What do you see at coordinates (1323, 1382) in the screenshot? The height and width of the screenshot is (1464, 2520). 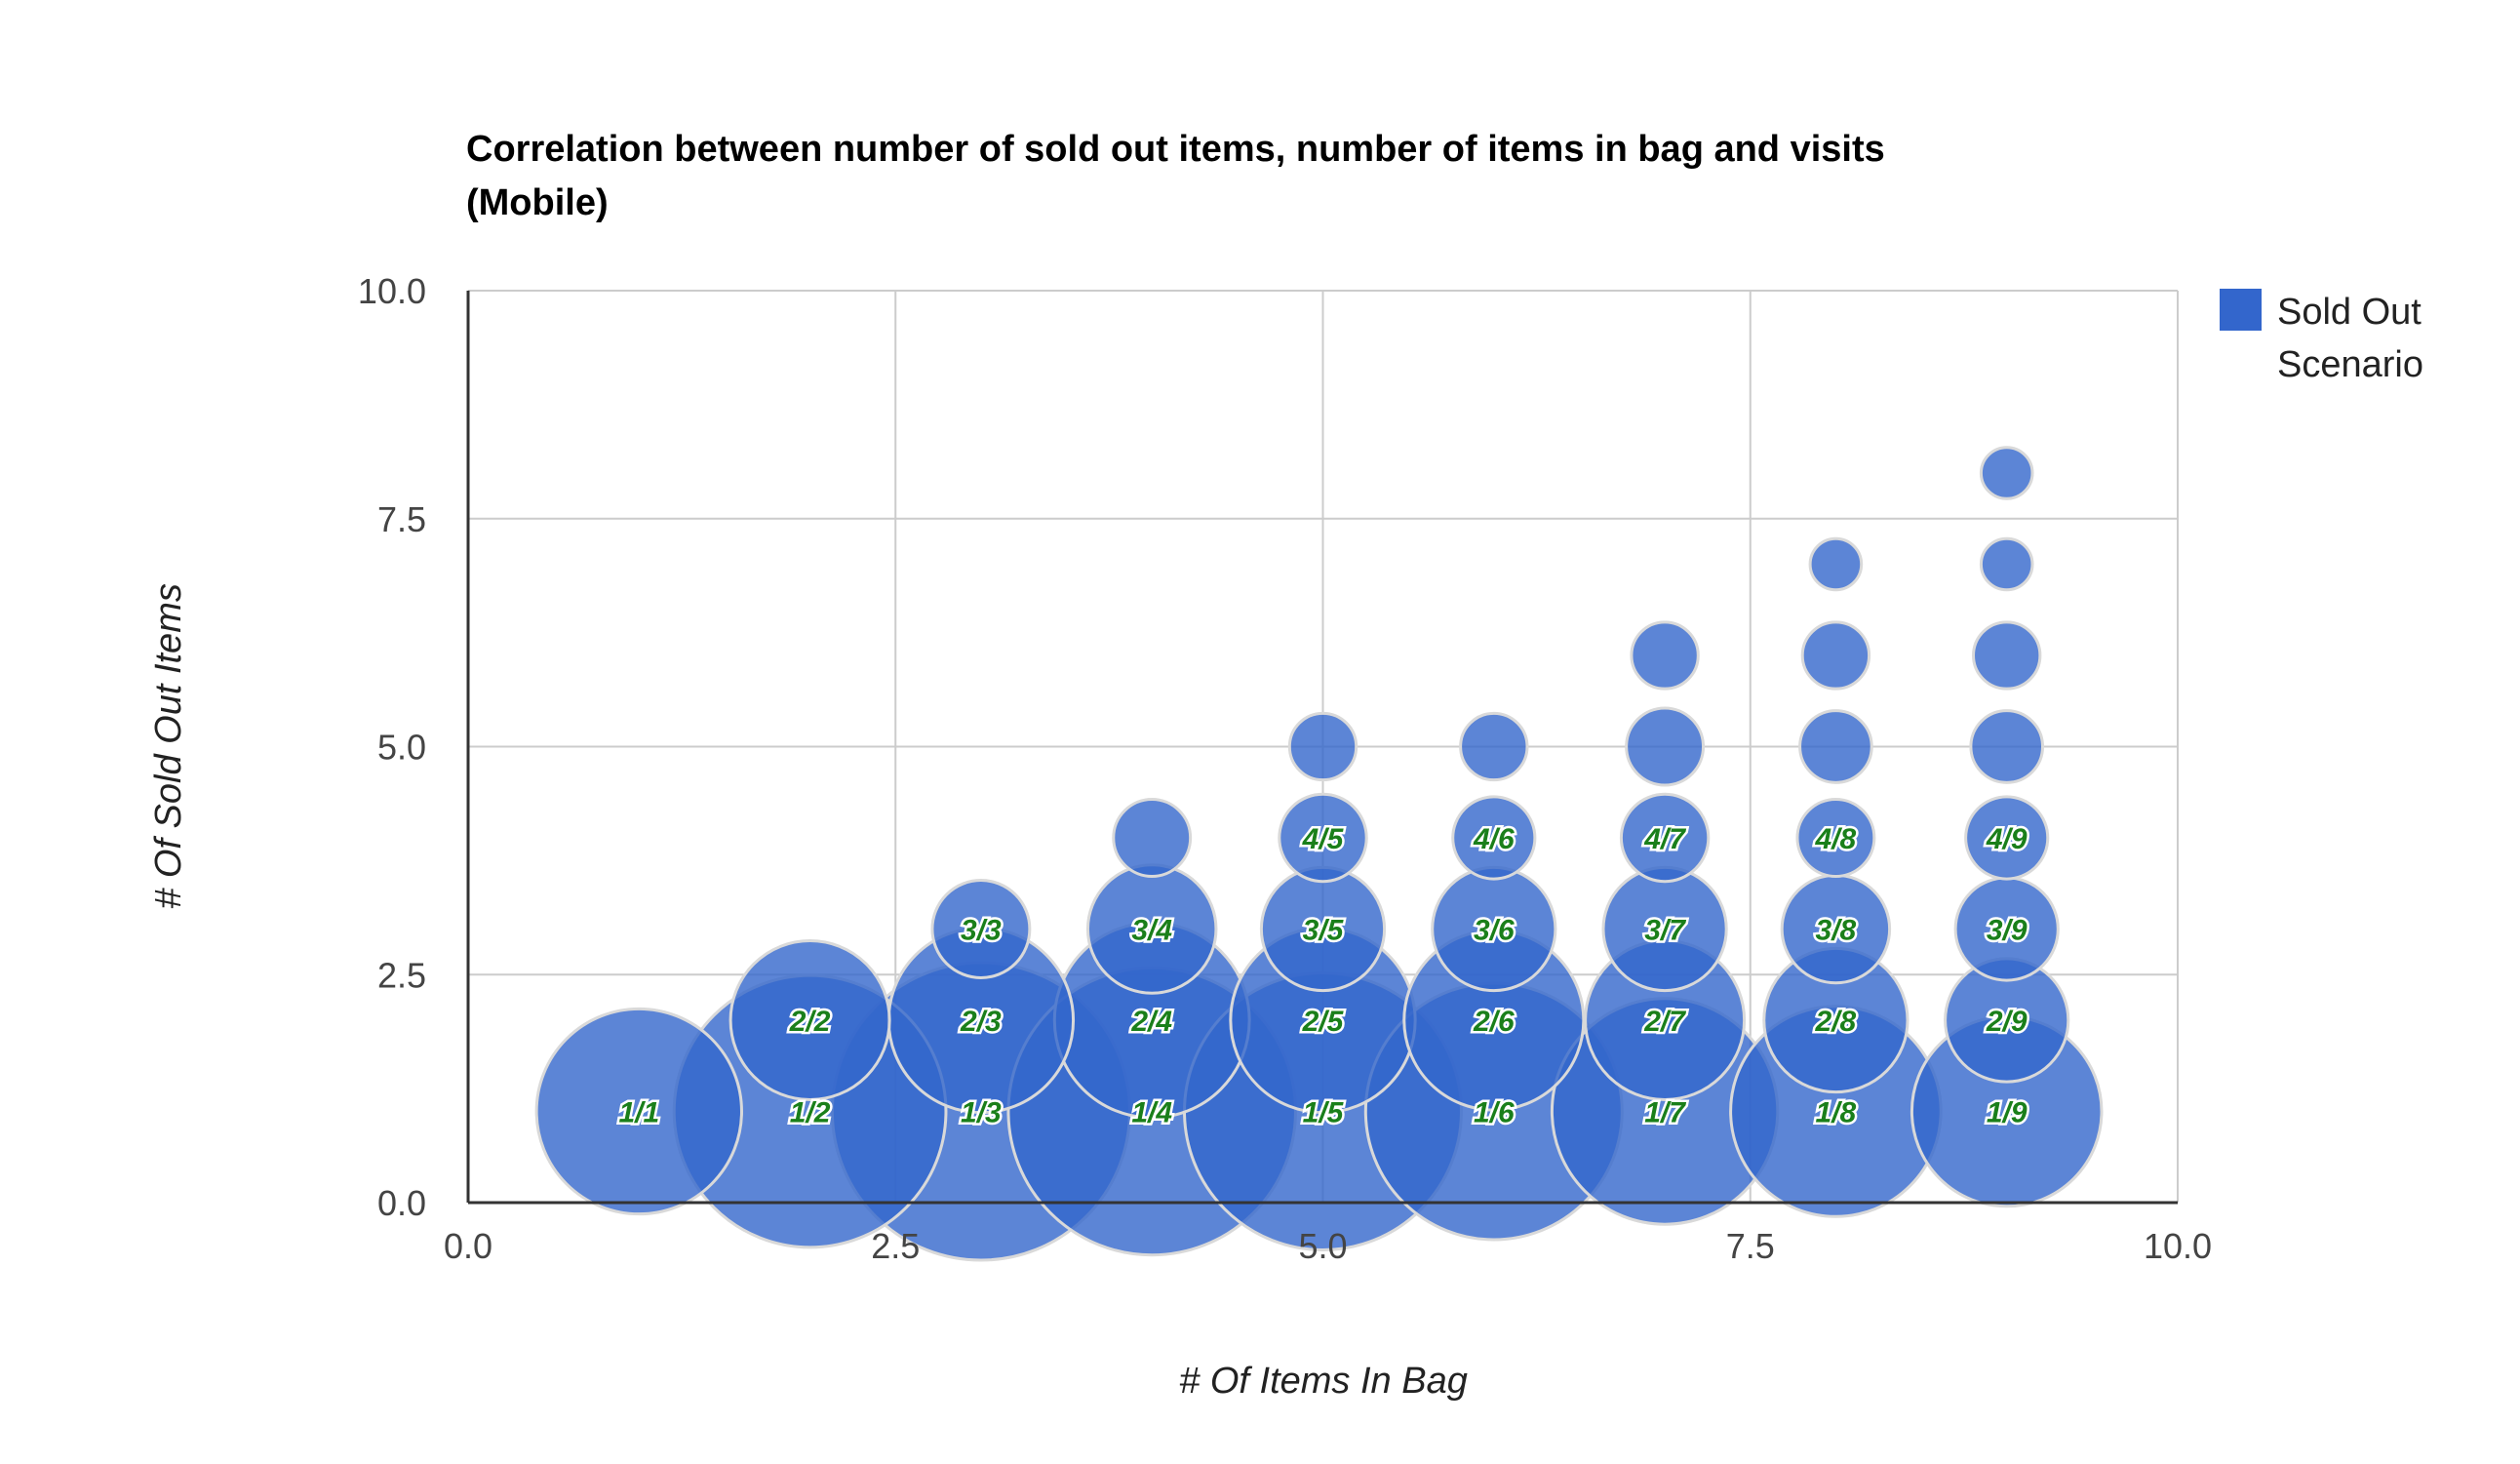 I see `x-axis-title: # Of Items In Bag` at bounding box center [1323, 1382].